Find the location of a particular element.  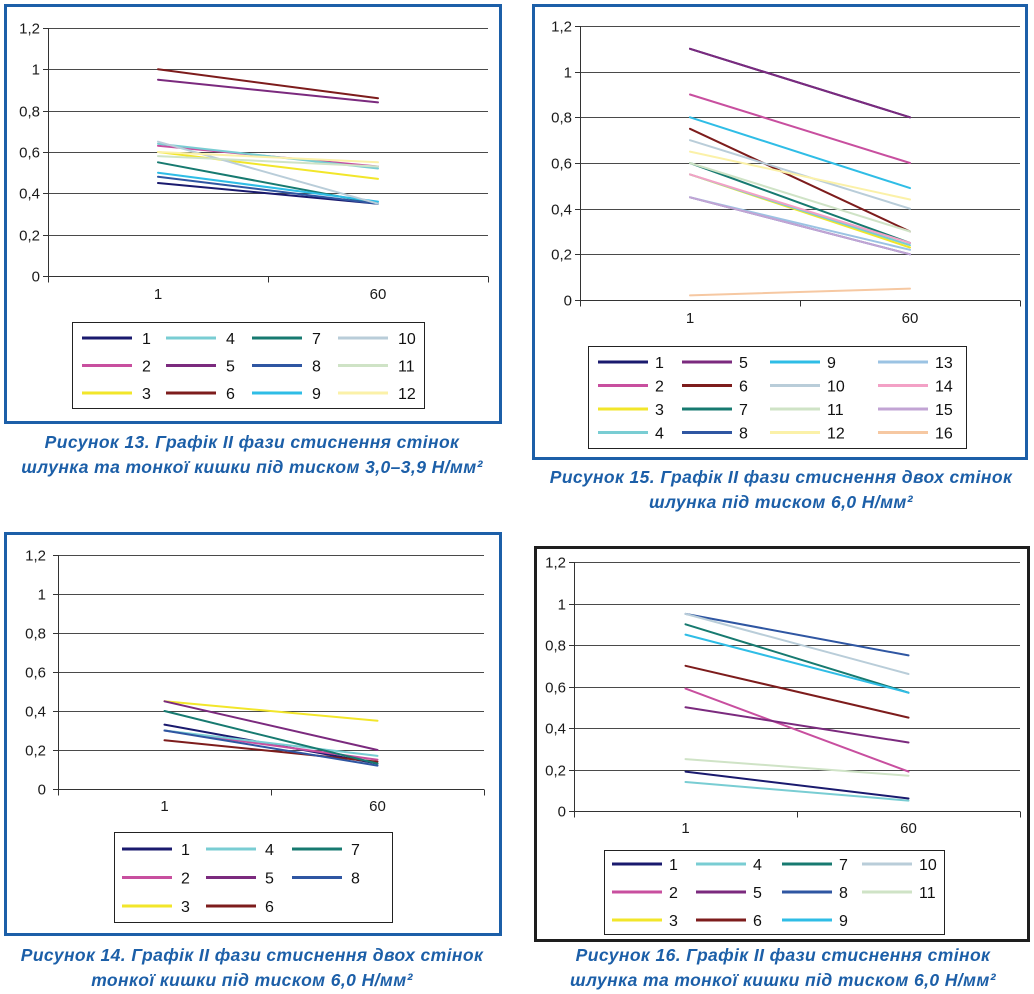

legend-entry-16: 16 is located at coordinates (915, 434).